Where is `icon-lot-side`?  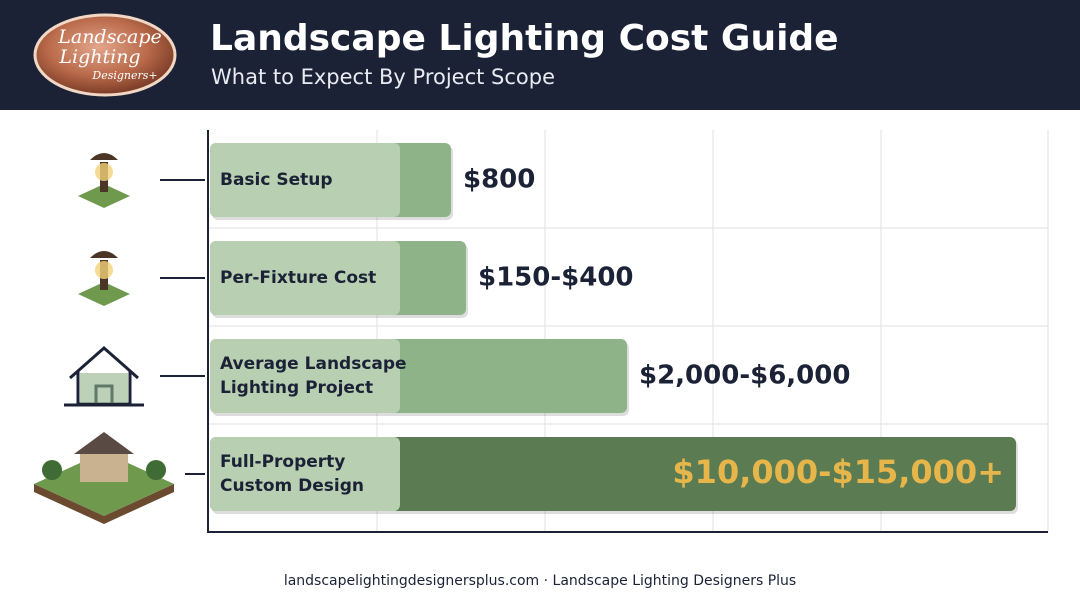
icon-lot-side is located at coordinates (104, 504).